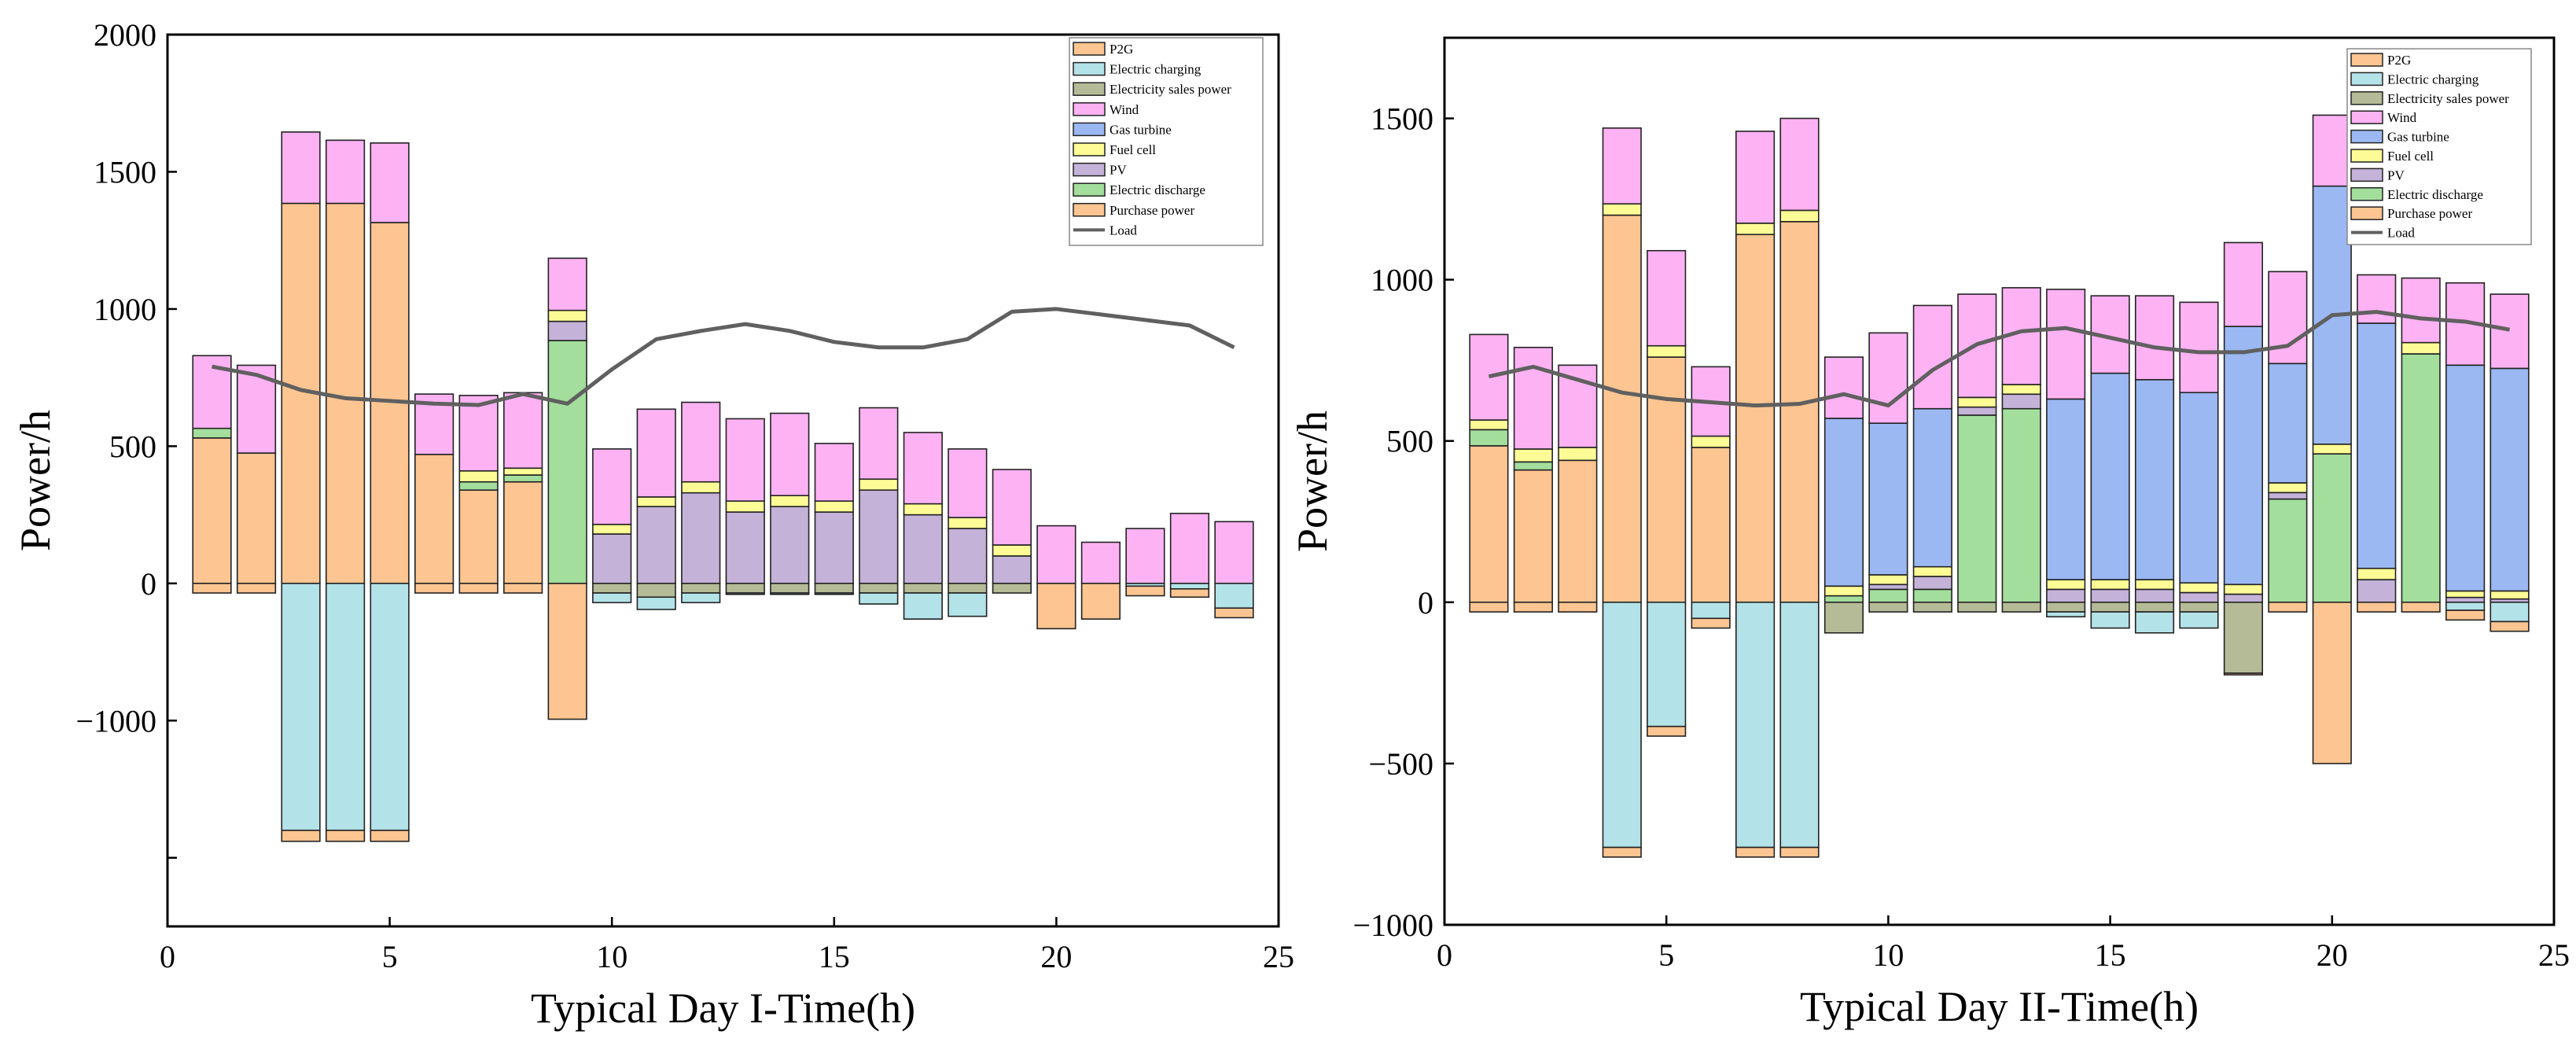 The height and width of the screenshot is (1053, 2576). What do you see at coordinates (1888, 955) in the screenshot?
I see `x-tick-label: 10` at bounding box center [1888, 955].